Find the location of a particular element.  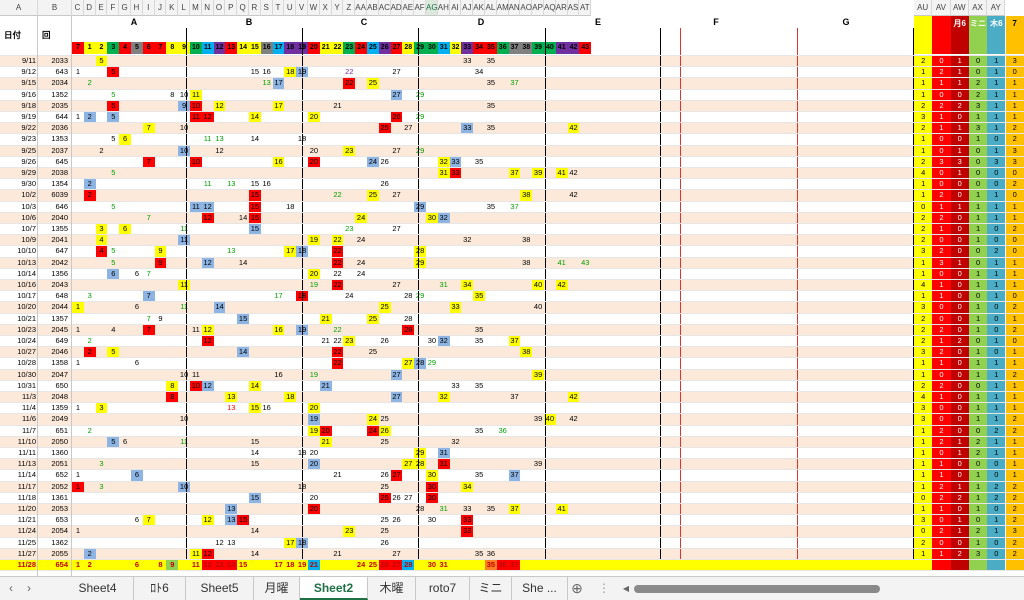

number-cell: 28 is located at coordinates (420, 508).